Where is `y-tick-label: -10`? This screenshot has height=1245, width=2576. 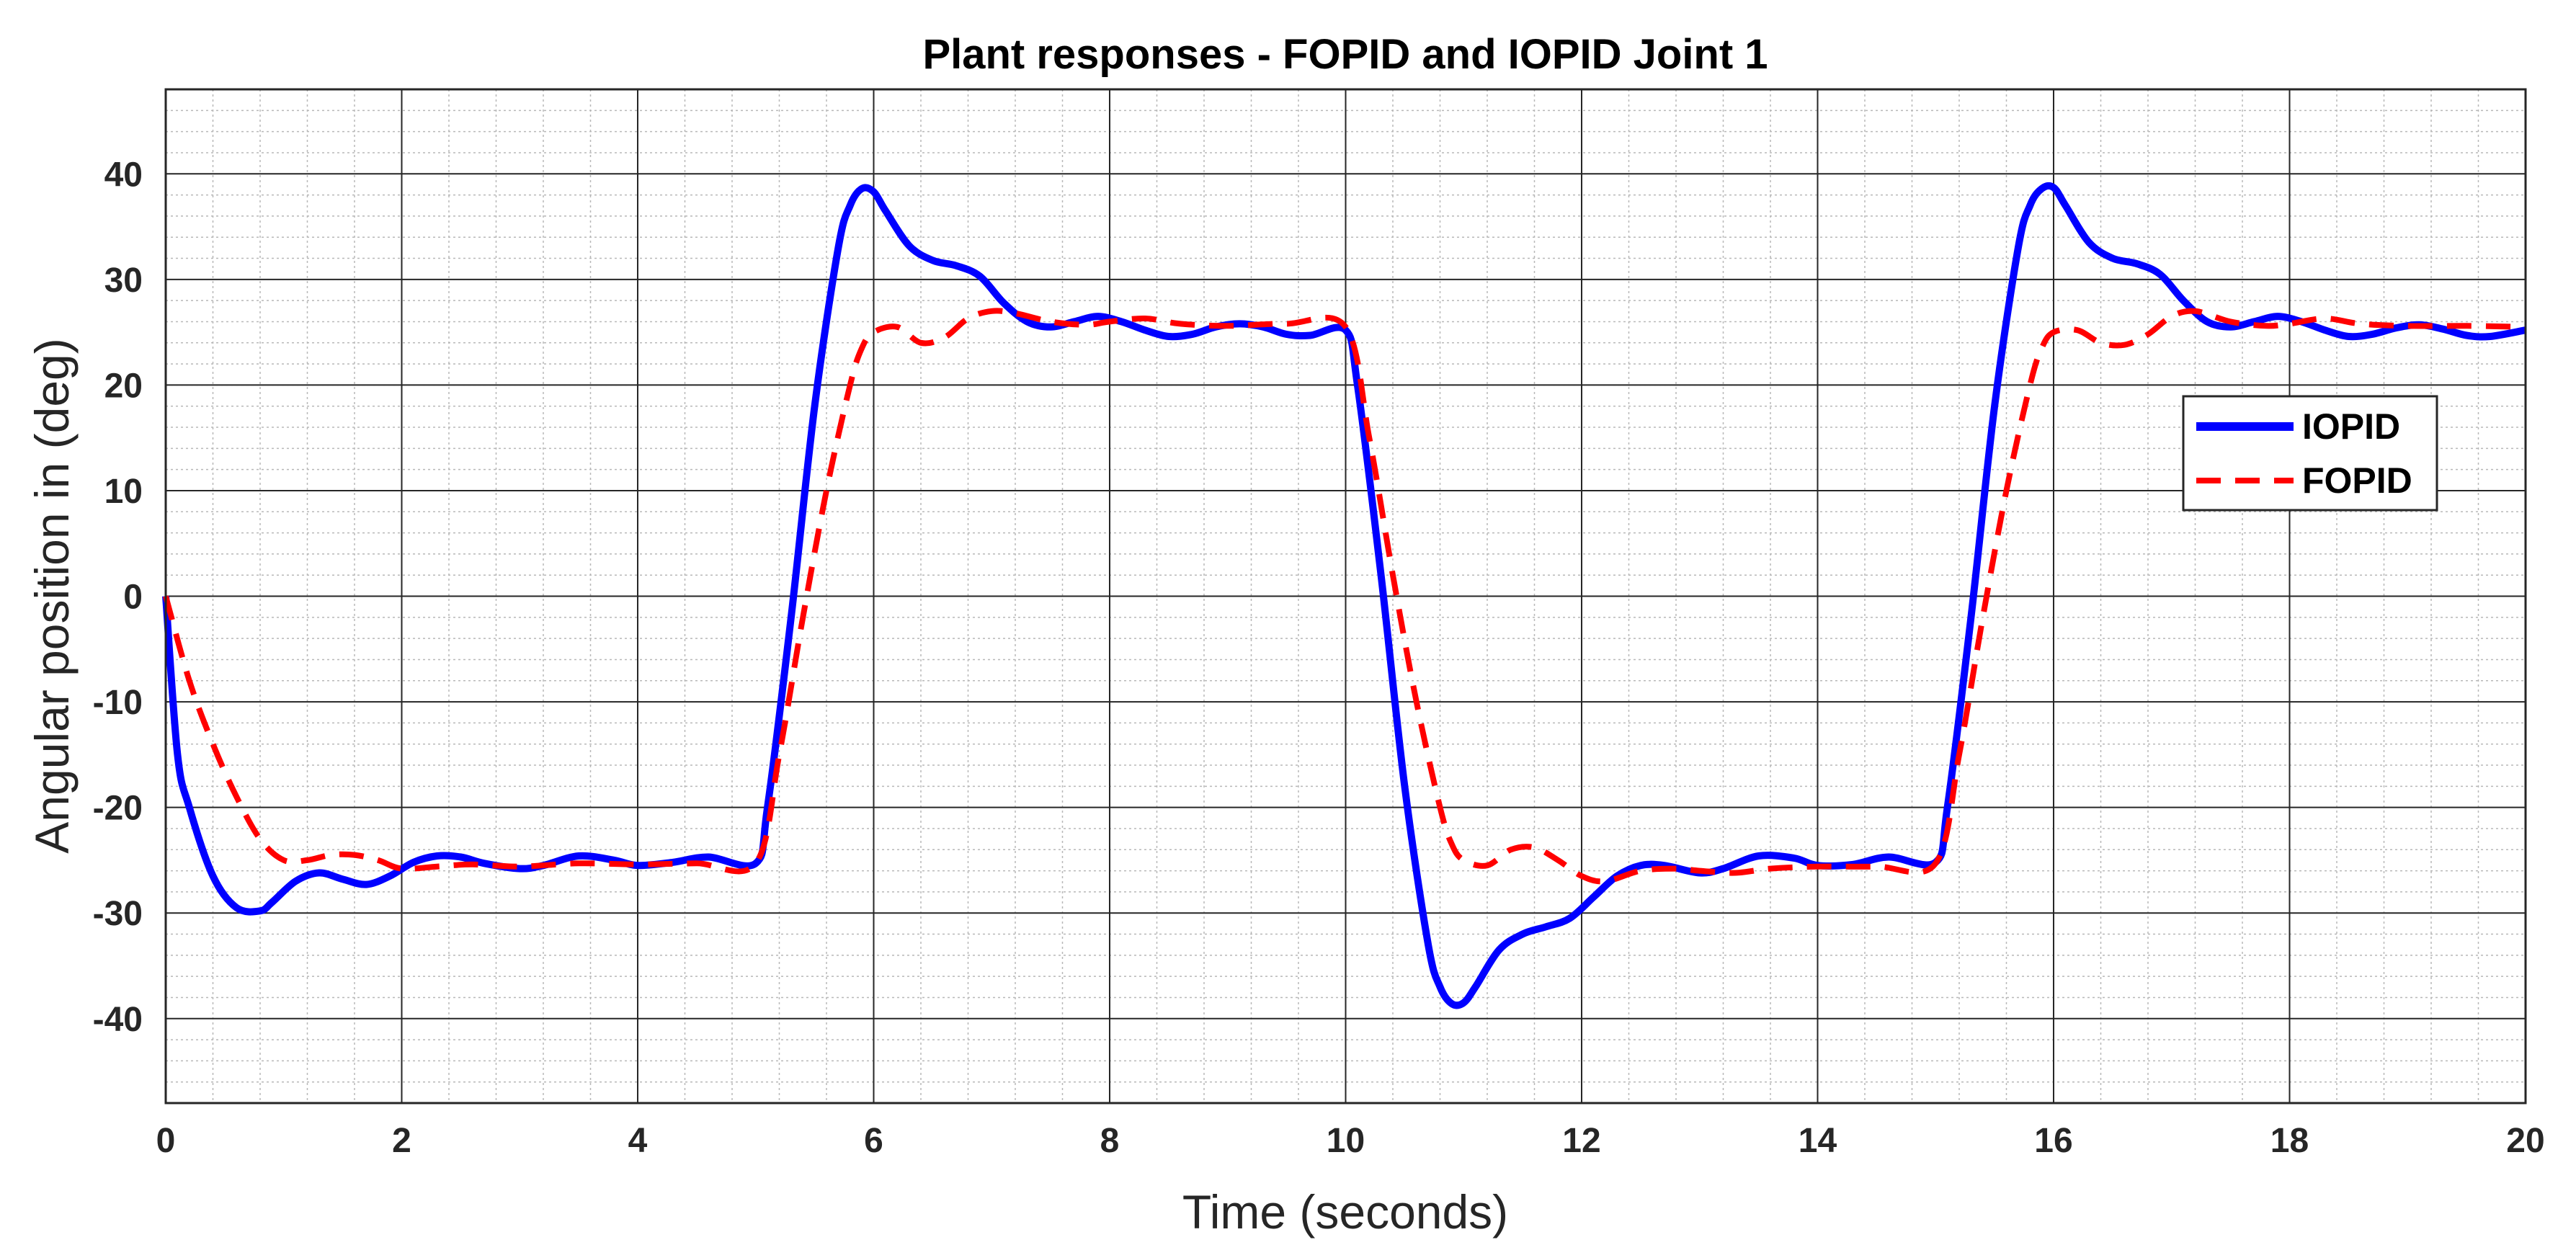
y-tick-label: -10 is located at coordinates (118, 703).